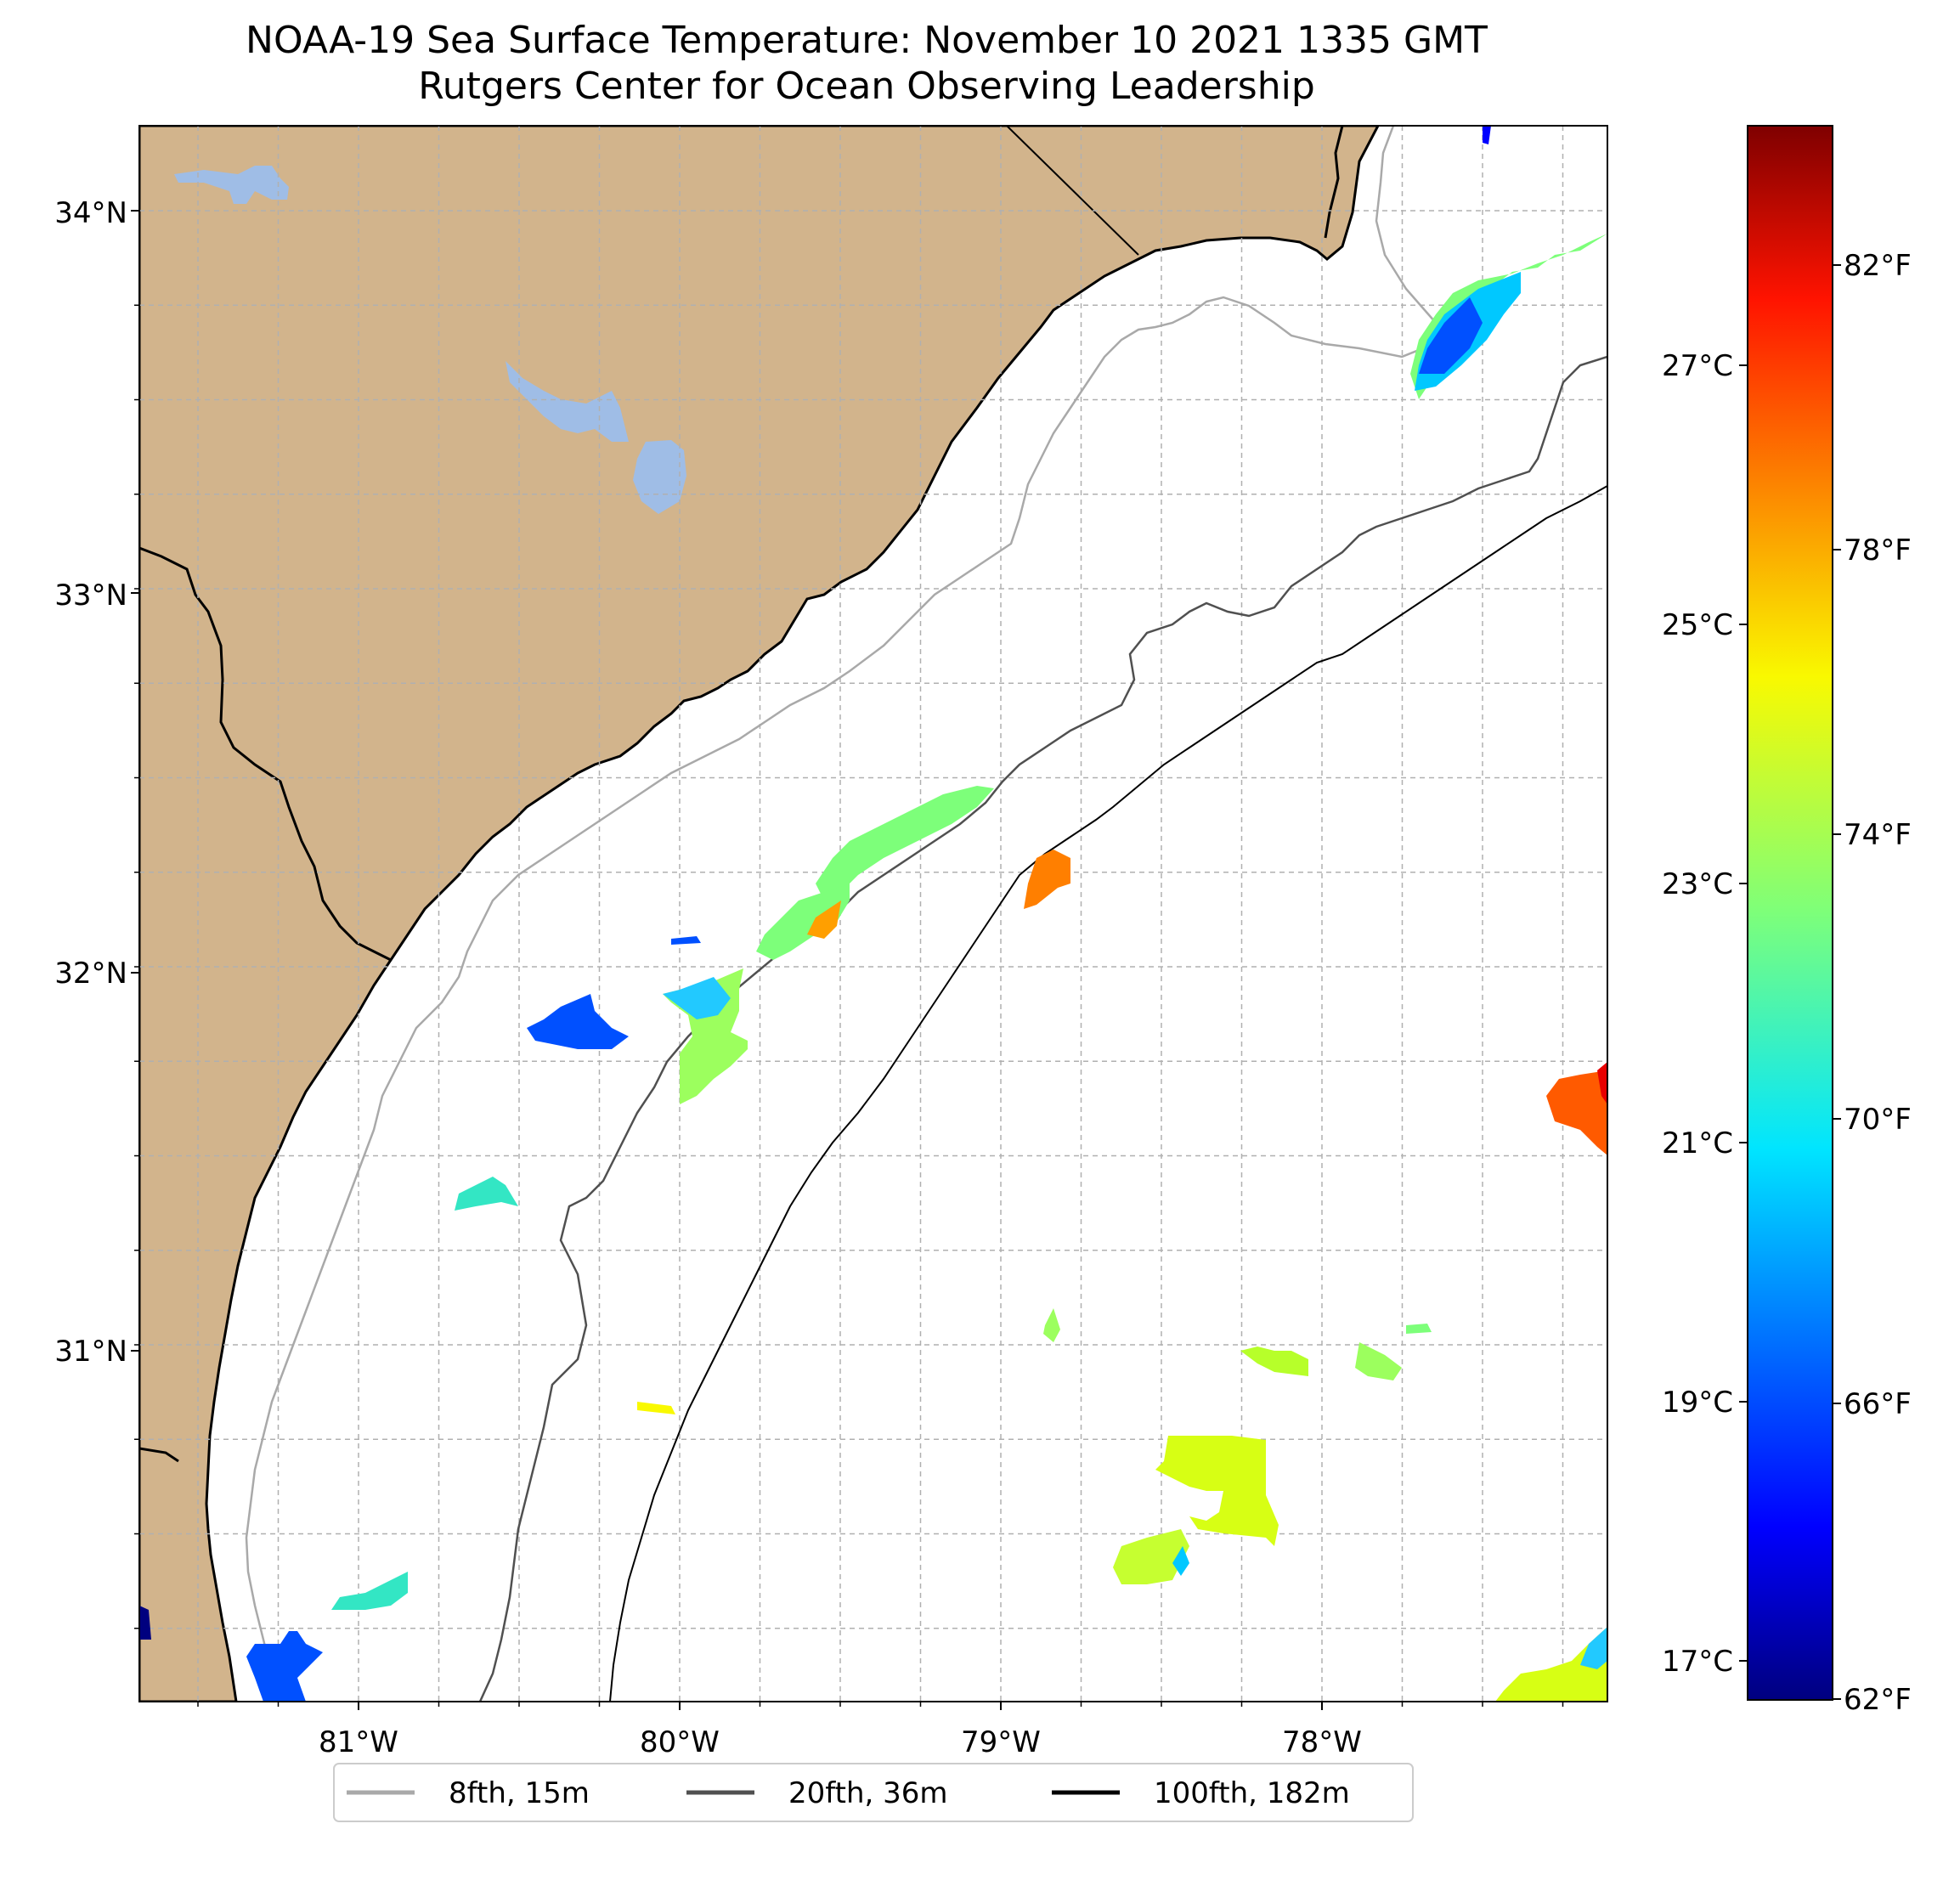 This screenshot has height=1880, width=1960. Describe the element at coordinates (91, 596) in the screenshot. I see `lat-label-33: 33°N` at that location.